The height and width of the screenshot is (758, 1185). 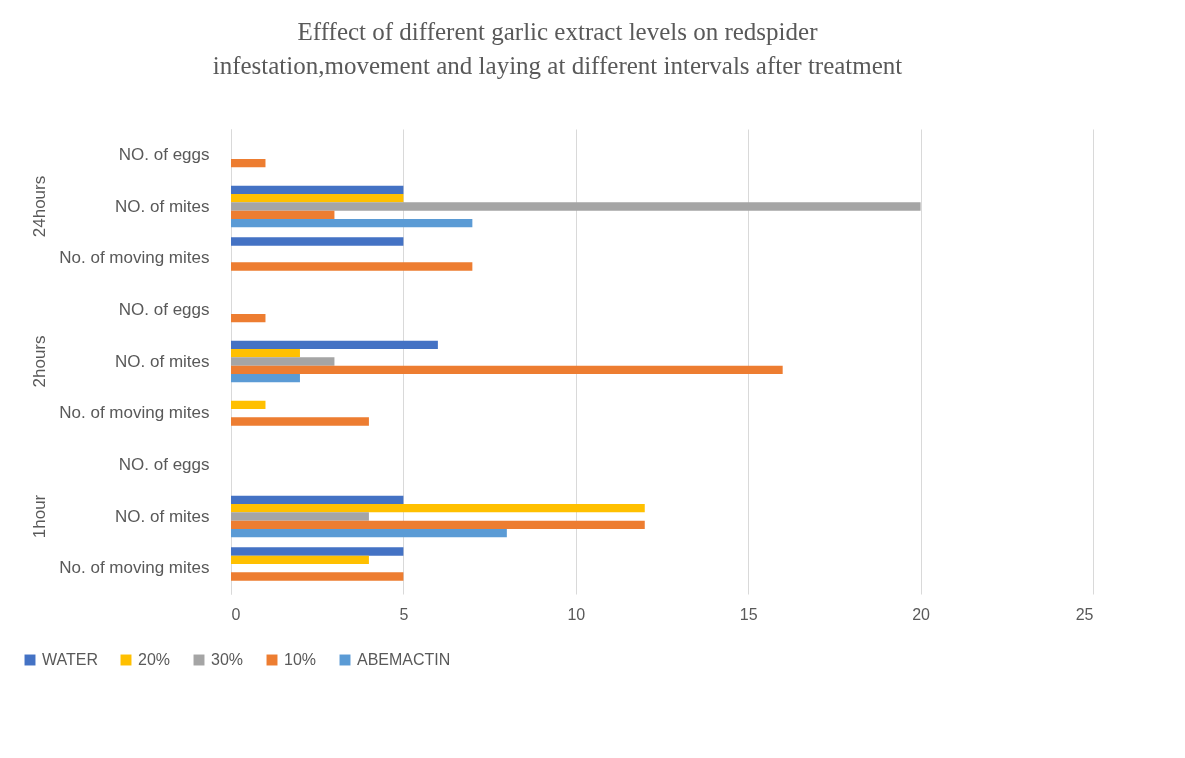 What do you see at coordinates (576, 614) in the screenshot?
I see `x-tick-label: 10` at bounding box center [576, 614].